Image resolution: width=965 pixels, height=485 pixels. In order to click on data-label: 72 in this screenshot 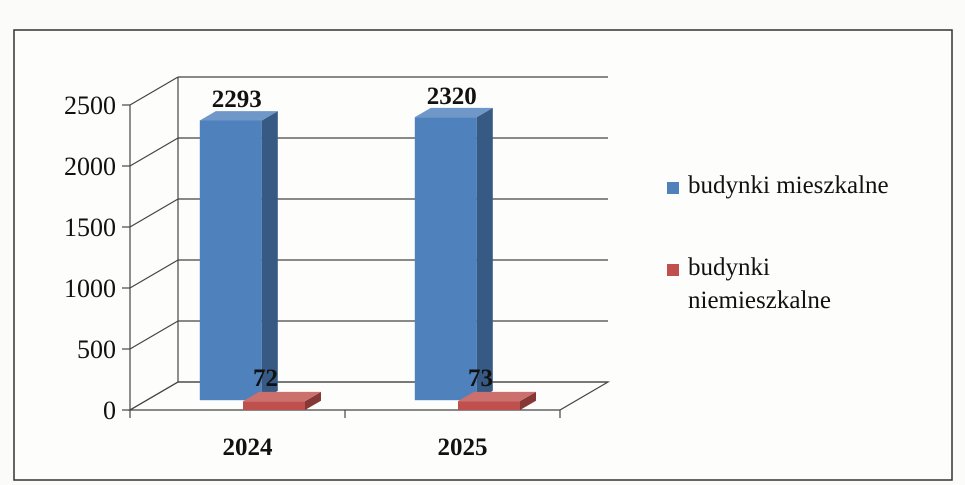, I will do `click(265, 378)`.